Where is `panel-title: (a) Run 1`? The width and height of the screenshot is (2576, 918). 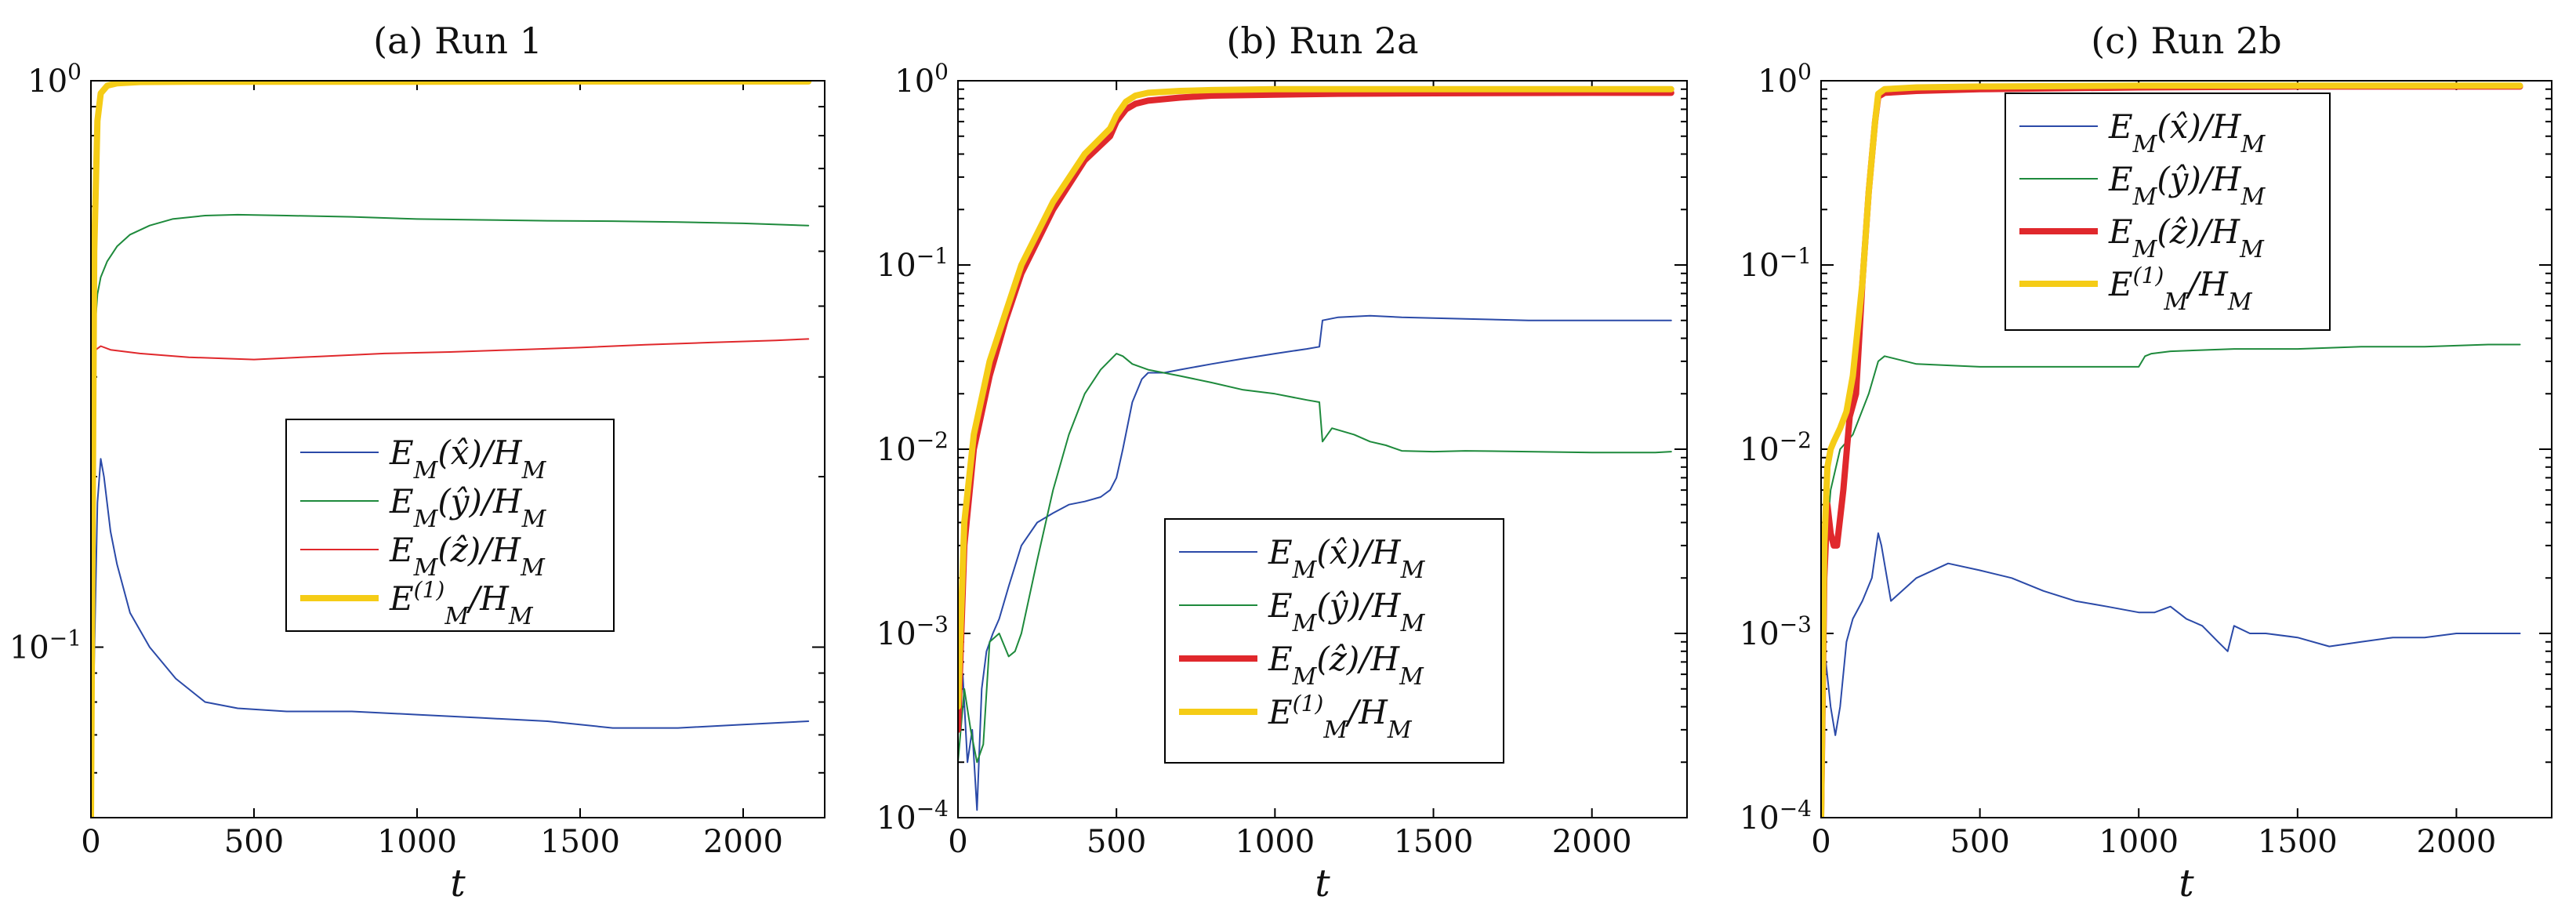
panel-title: (a) Run 1 is located at coordinates (458, 41).